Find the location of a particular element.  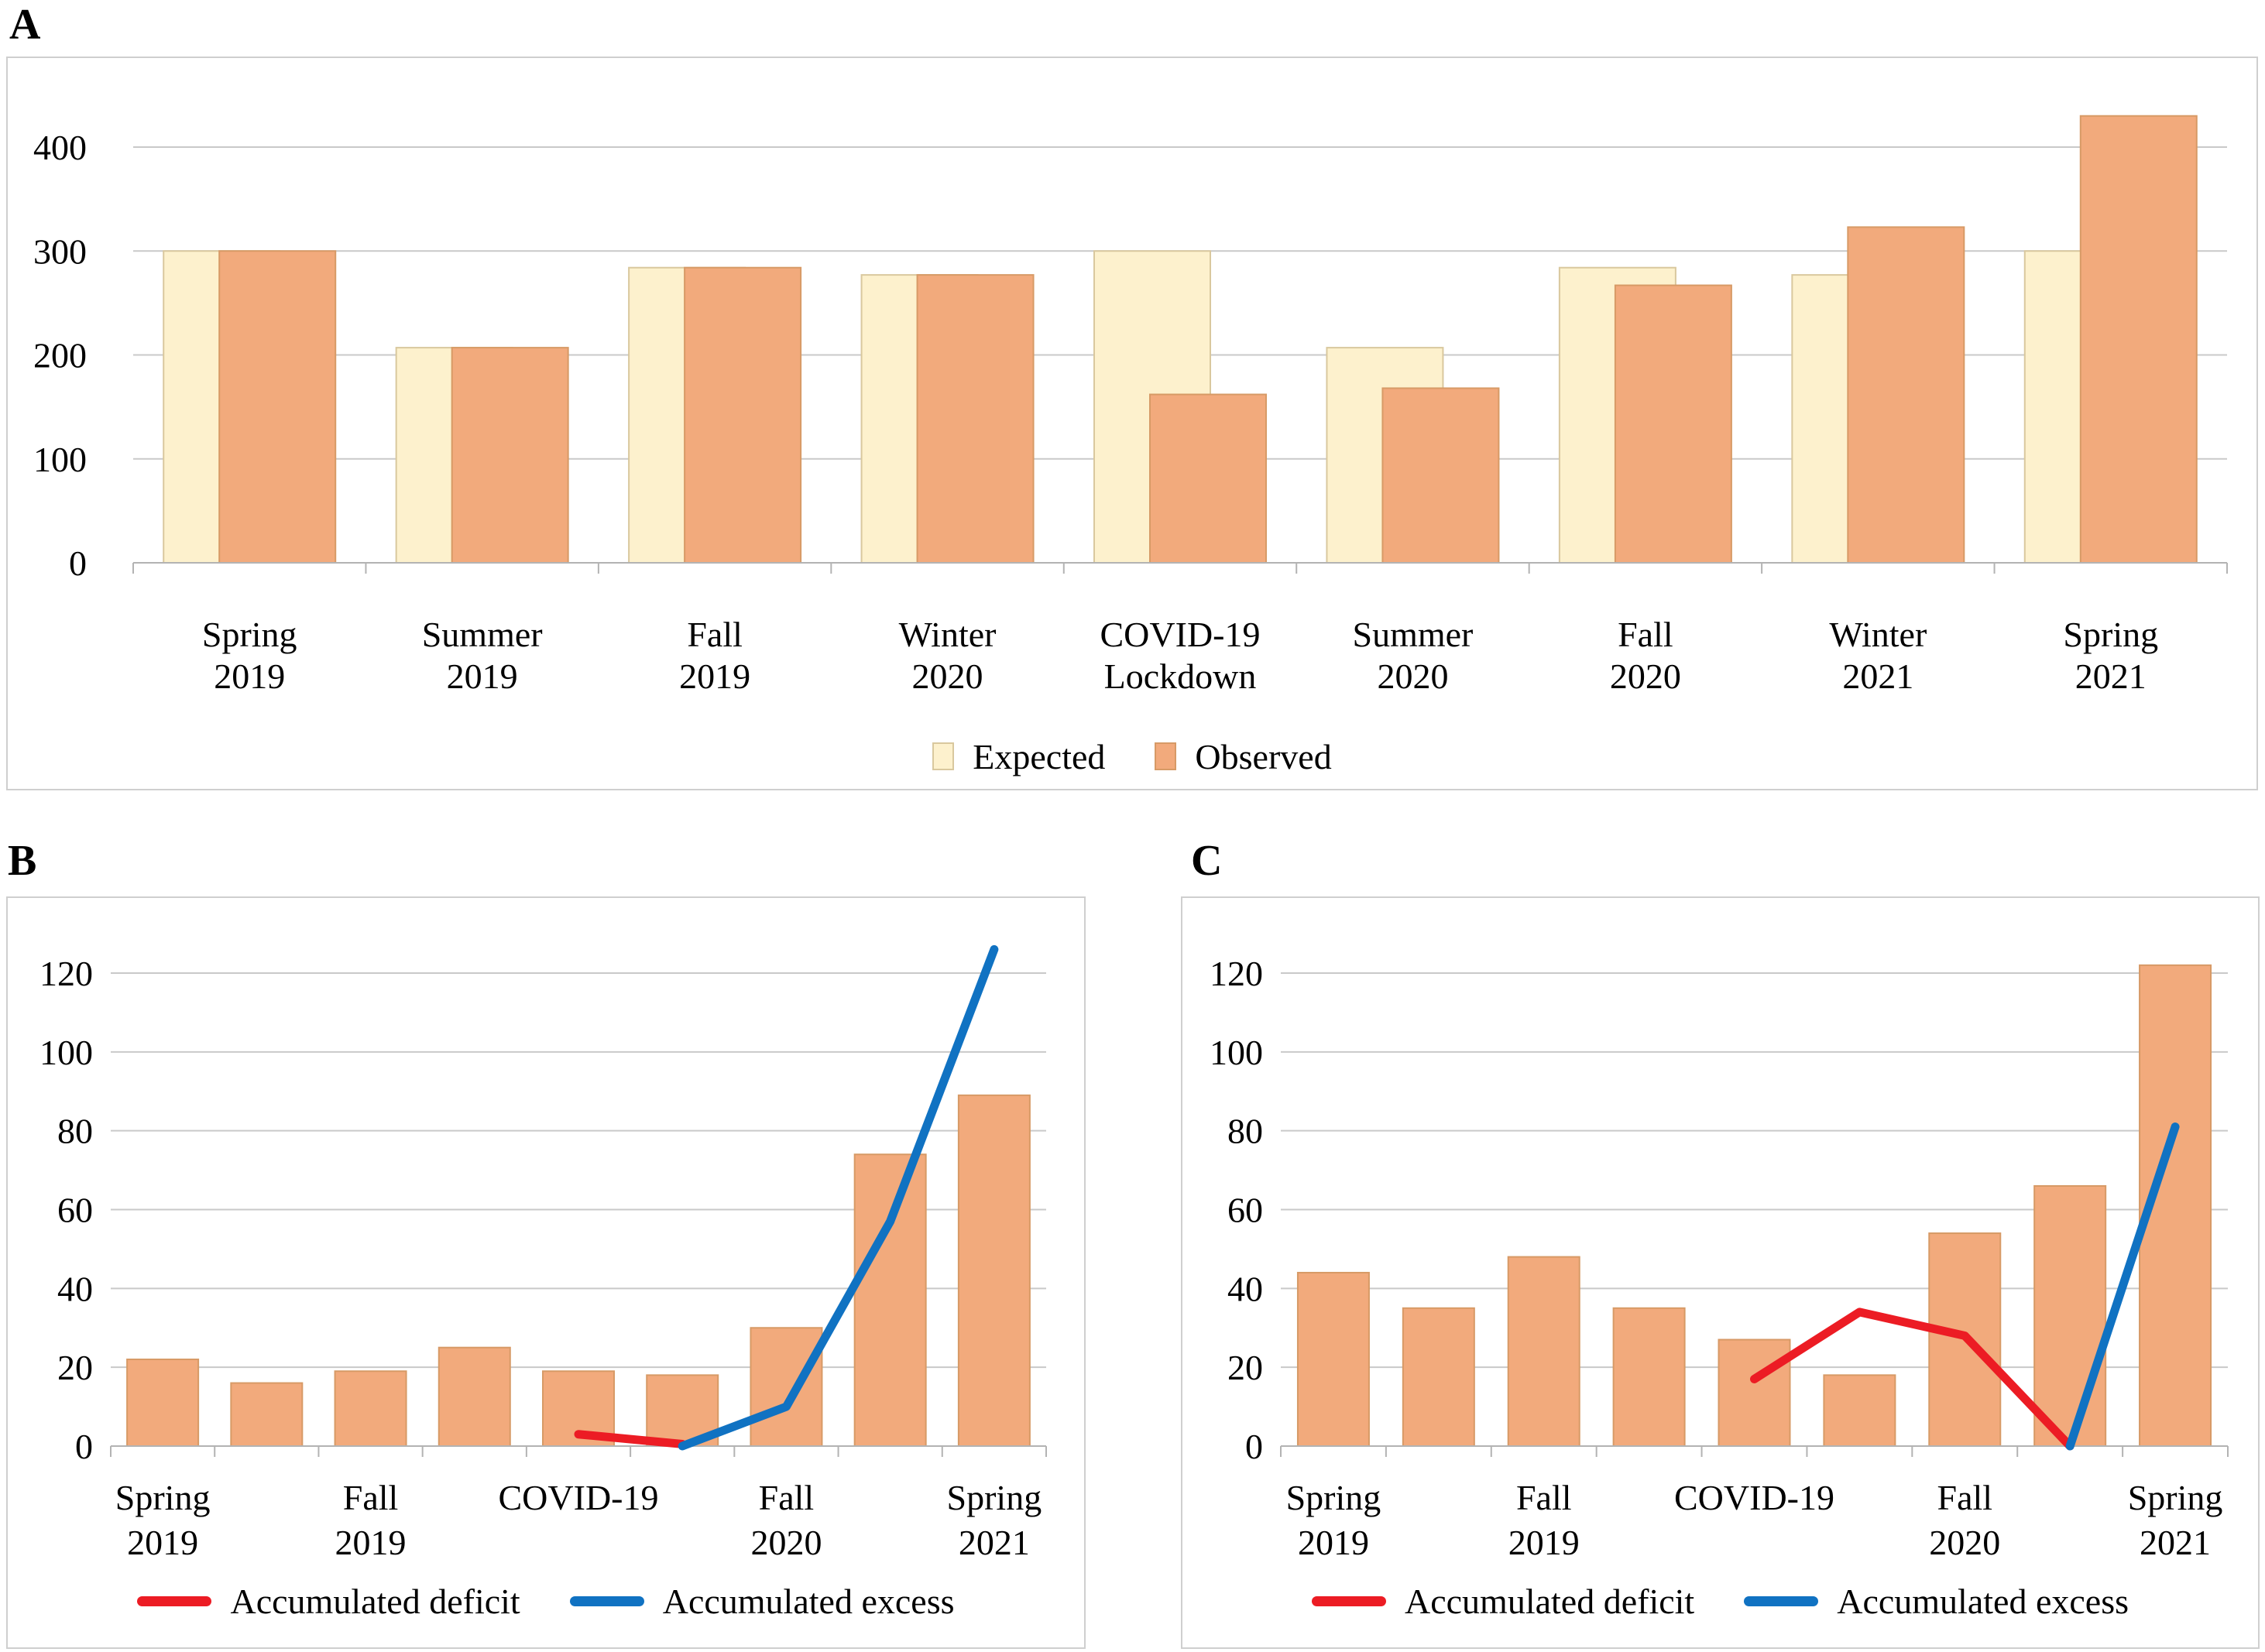

x-tick-label: Lockdown is located at coordinates (1180, 676).